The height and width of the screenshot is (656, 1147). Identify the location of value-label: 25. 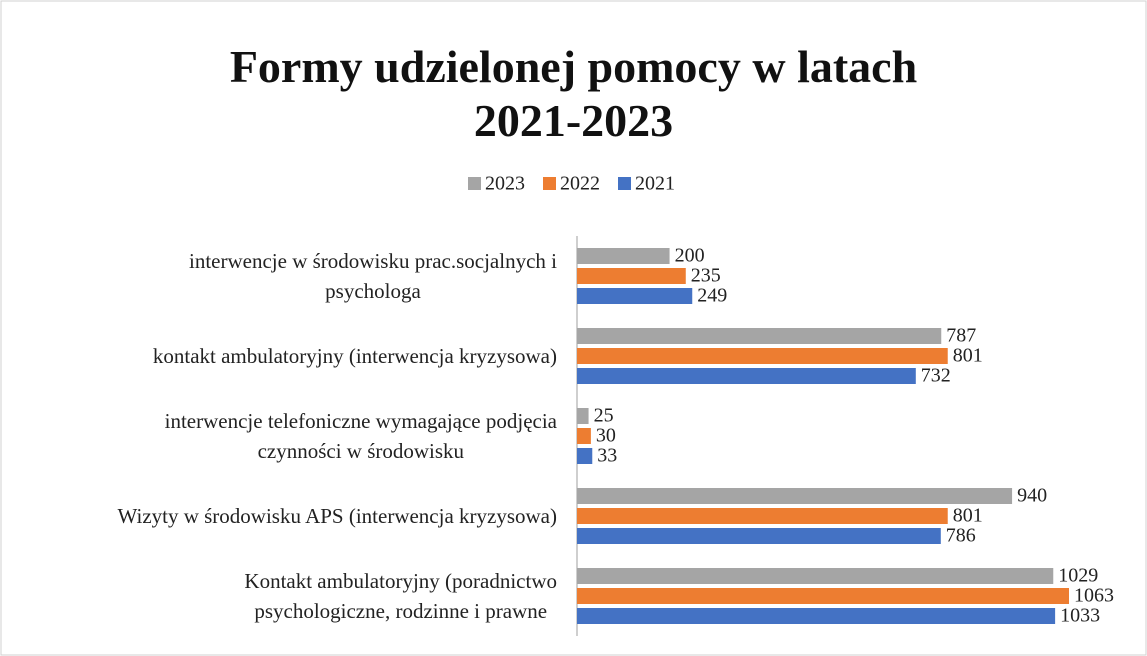
(604, 416).